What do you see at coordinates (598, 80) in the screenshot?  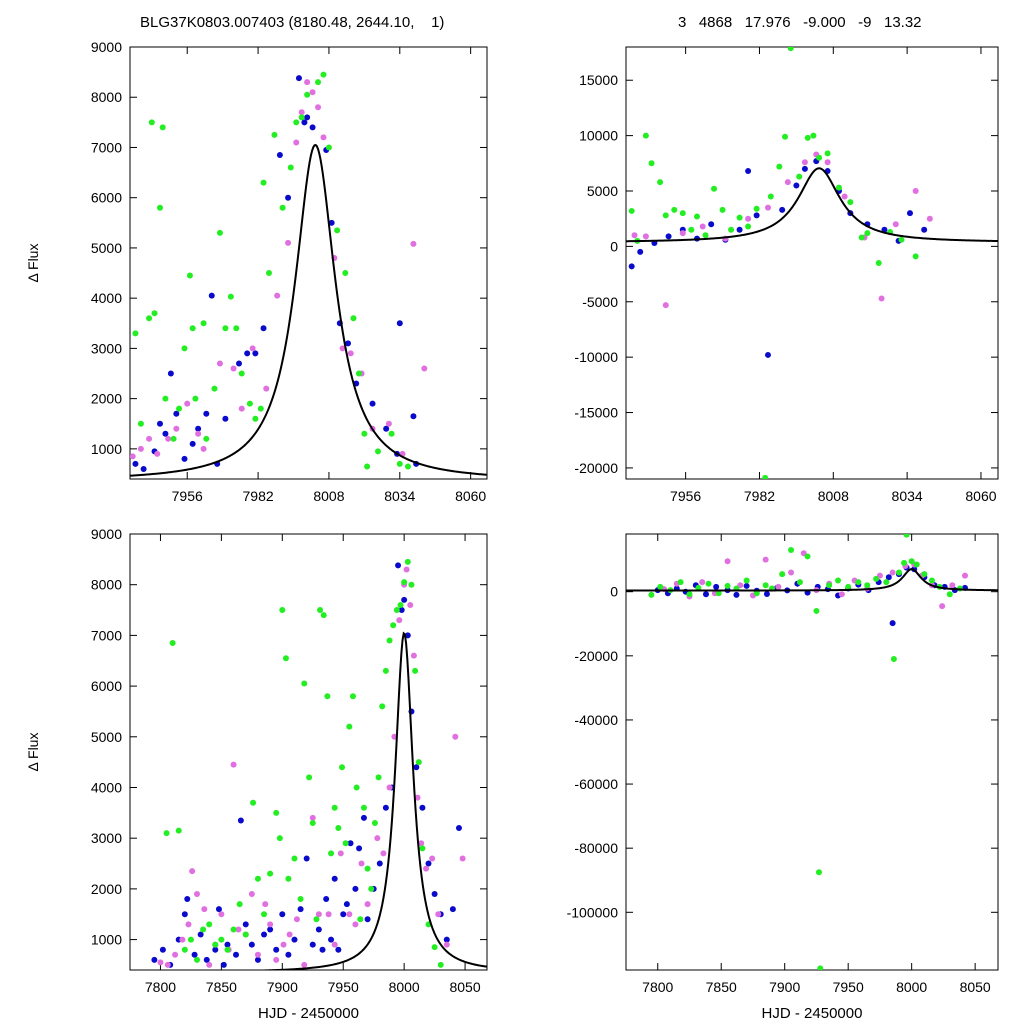 I see `y-tick-label: 15000` at bounding box center [598, 80].